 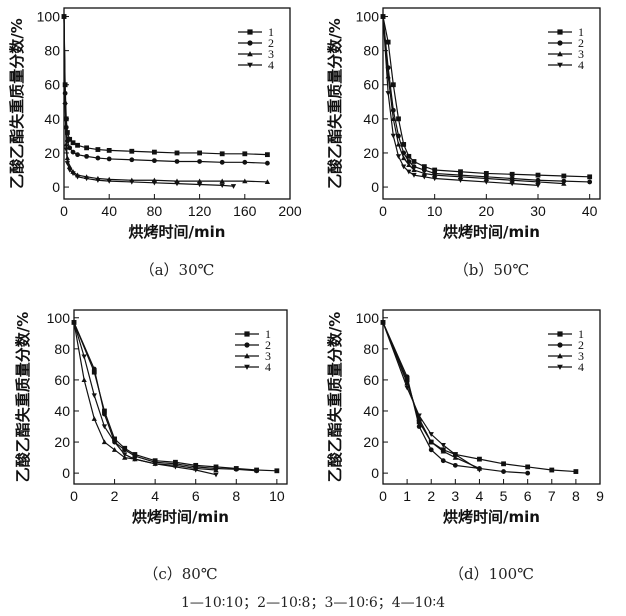 What do you see at coordinates (277, 496) in the screenshot?
I see `x-tick-label: 10` at bounding box center [277, 496].